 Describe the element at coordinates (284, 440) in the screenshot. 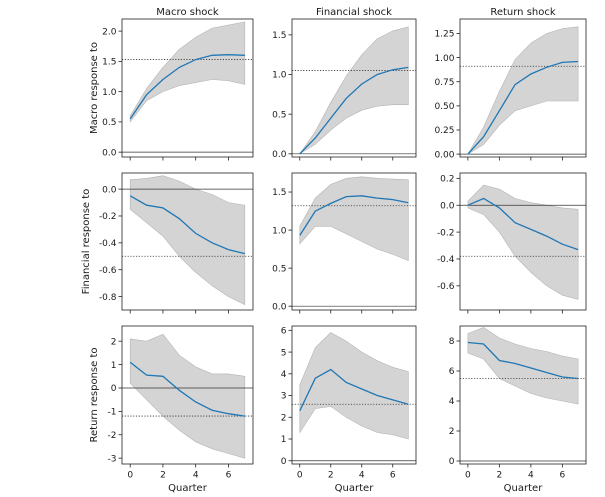

I see `y-tick-label: 1` at that location.